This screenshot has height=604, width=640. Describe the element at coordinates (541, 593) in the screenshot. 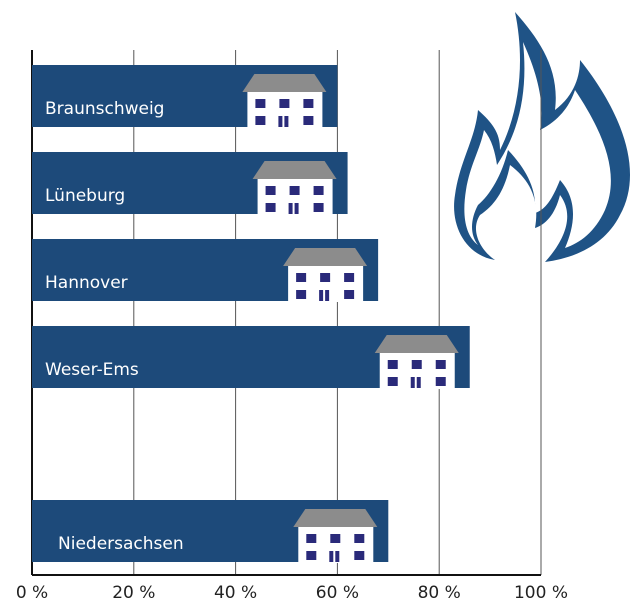

I see `x-tick-label: 100 %` at that location.